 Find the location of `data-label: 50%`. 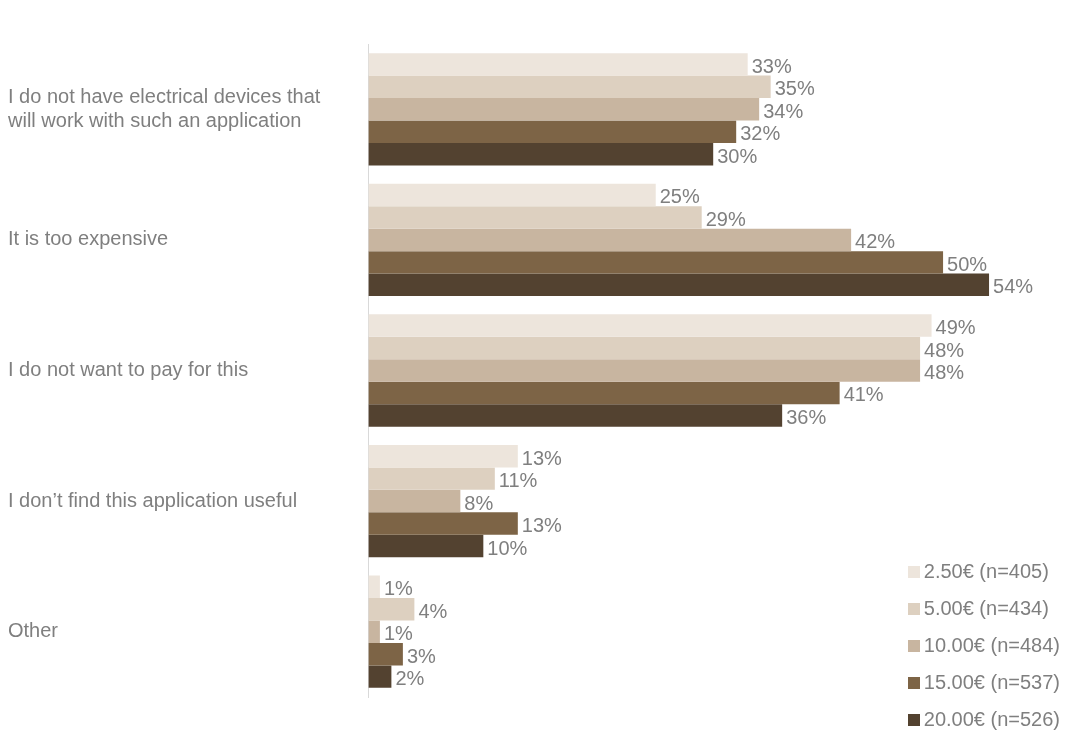

data-label: 50% is located at coordinates (967, 263).